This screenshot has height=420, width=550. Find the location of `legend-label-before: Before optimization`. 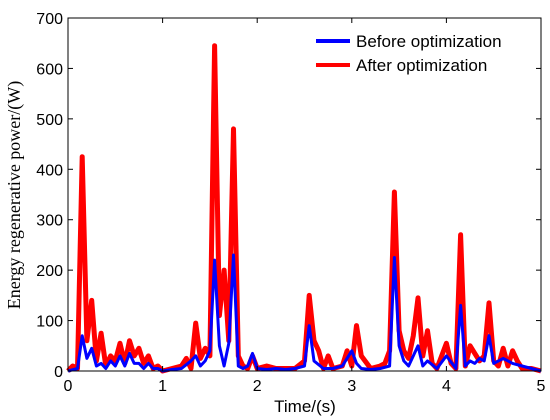

legend-label-before: Before optimization is located at coordinates (429, 41).